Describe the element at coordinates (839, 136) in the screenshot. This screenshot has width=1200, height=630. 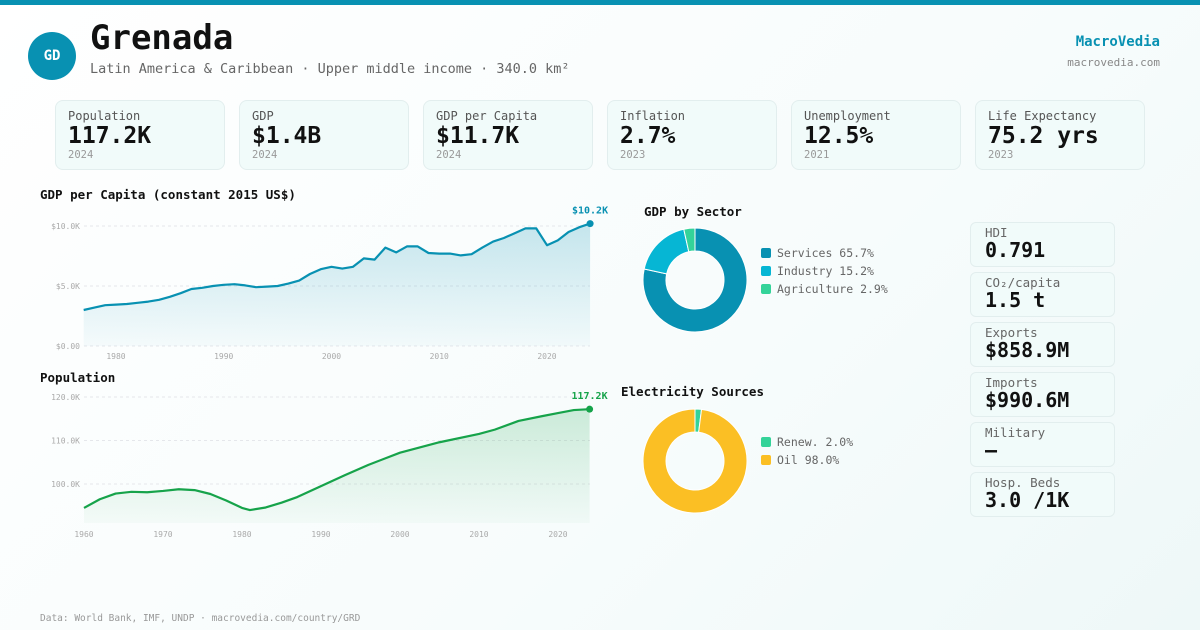
I see `kpi-value: 12.5%` at that location.